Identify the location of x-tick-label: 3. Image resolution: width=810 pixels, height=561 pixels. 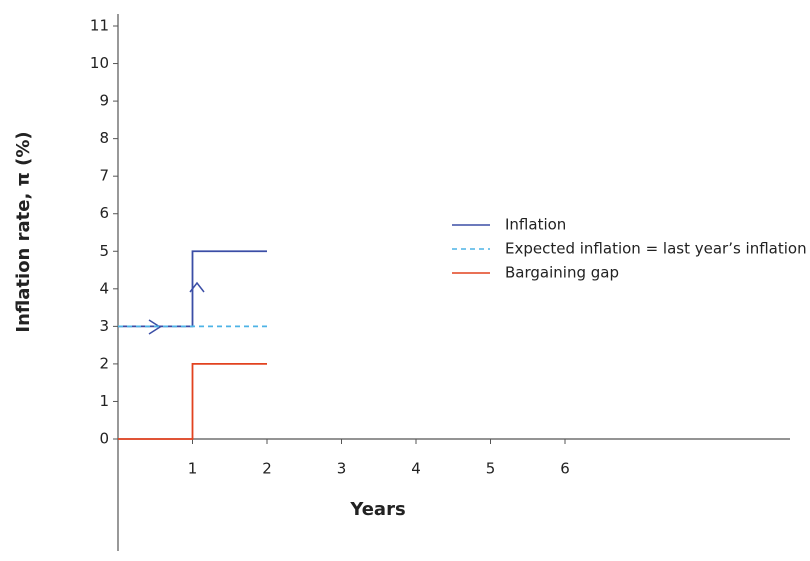
(342, 469).